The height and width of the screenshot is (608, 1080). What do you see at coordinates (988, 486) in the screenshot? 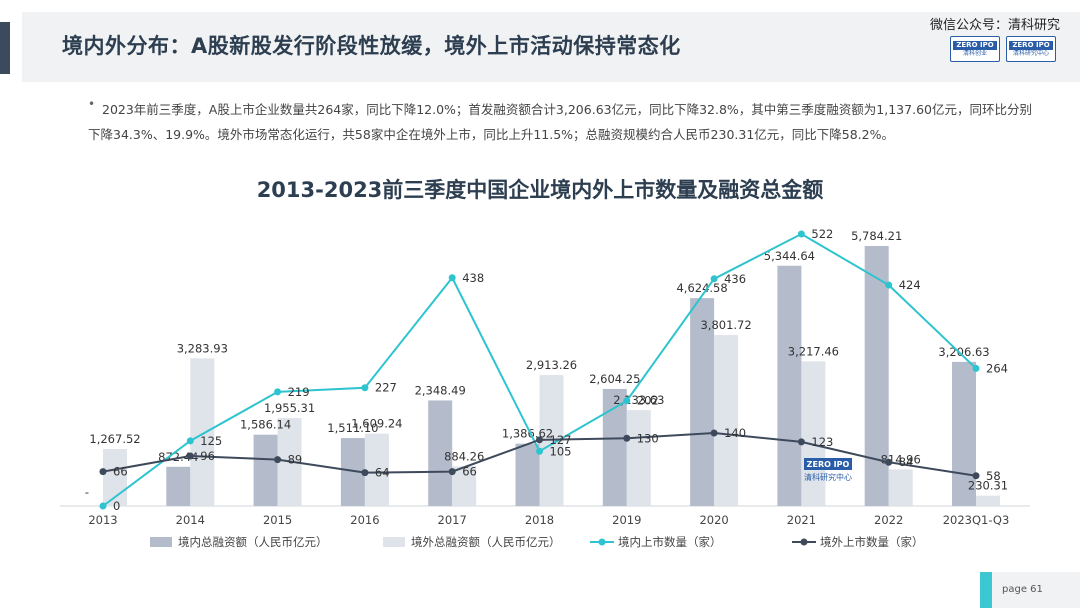
I see `bar-overseas-label: 230.31` at bounding box center [988, 486].